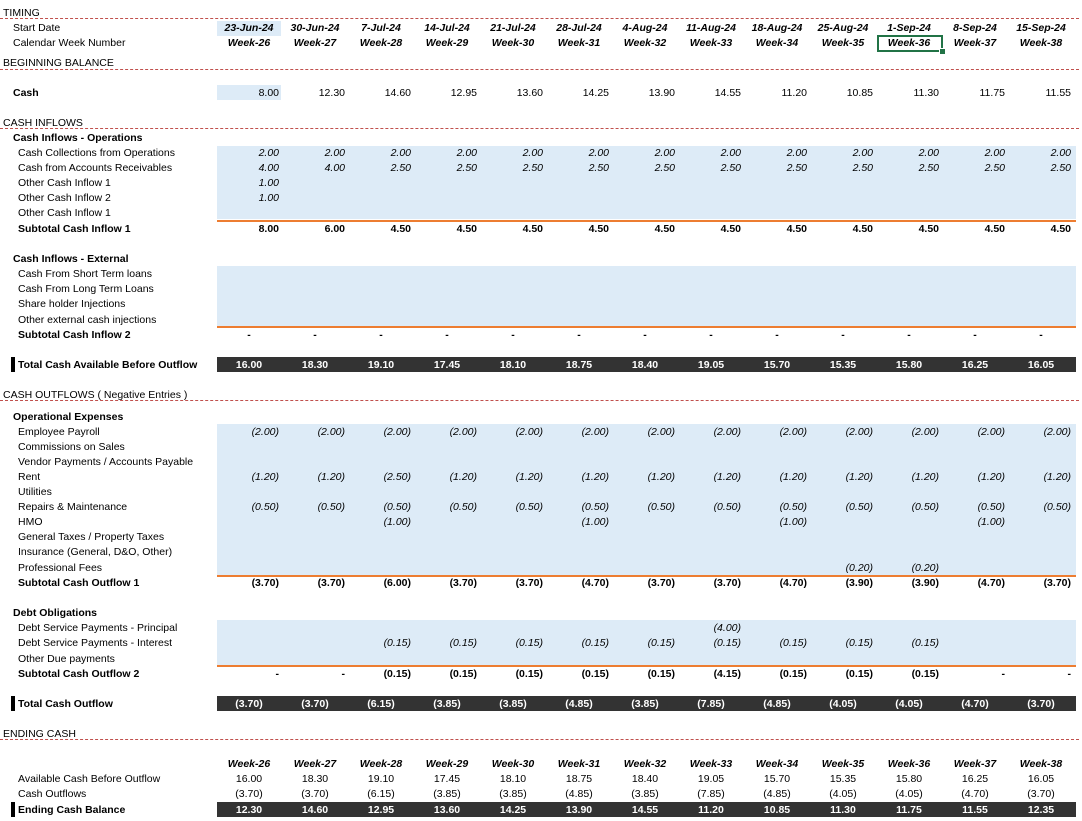  Describe the element at coordinates (268, 153) in the screenshot. I see `collections-operations-cell-1: 2.00` at that location.